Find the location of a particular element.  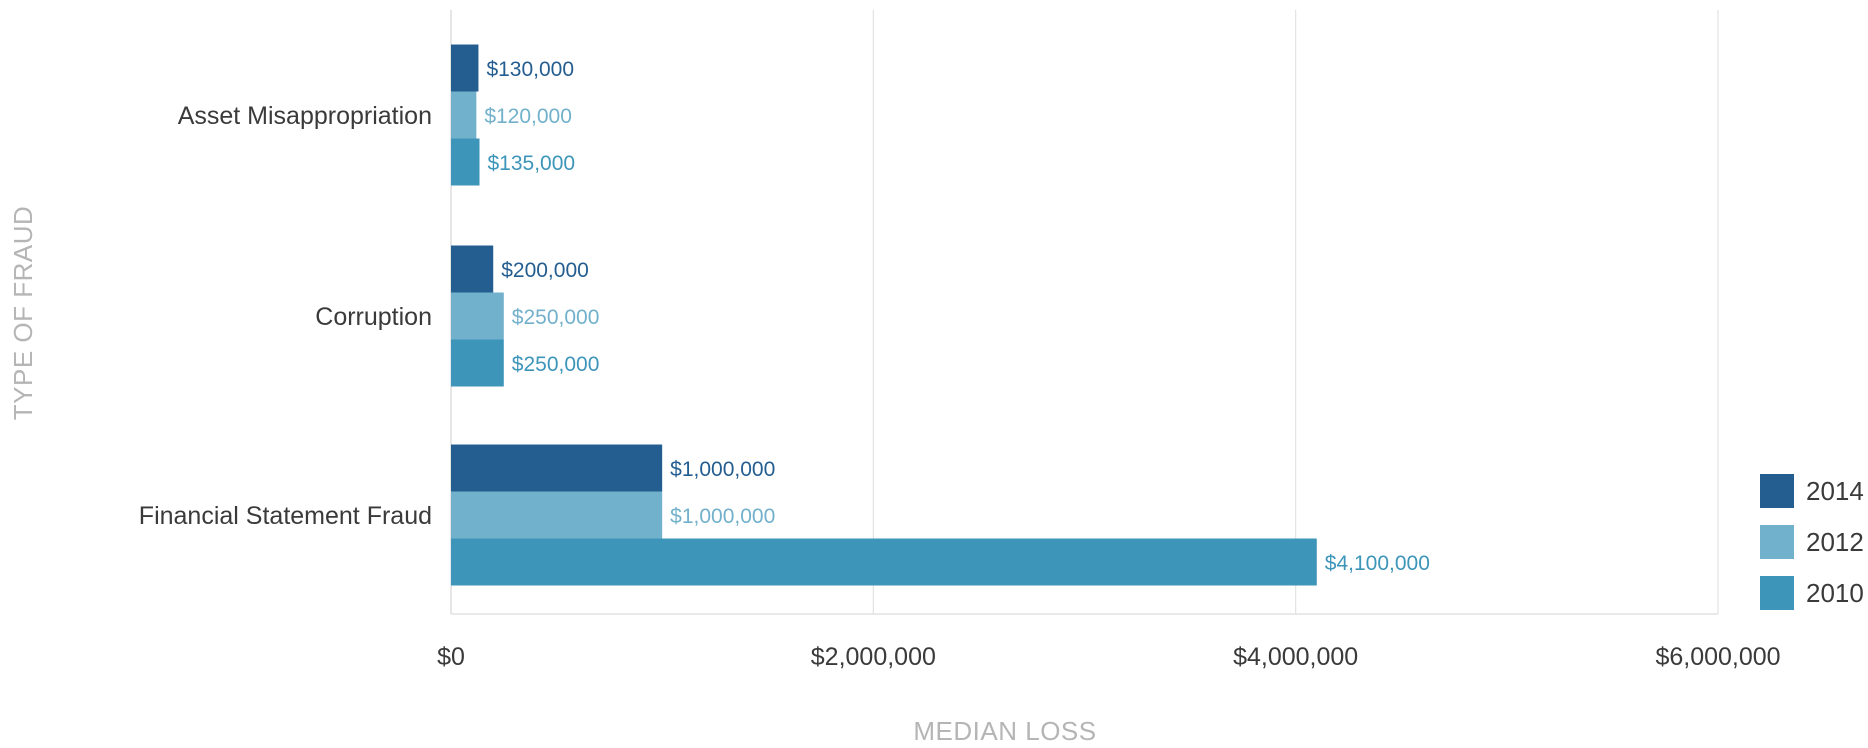

data-label: $120,000 is located at coordinates (528, 116).